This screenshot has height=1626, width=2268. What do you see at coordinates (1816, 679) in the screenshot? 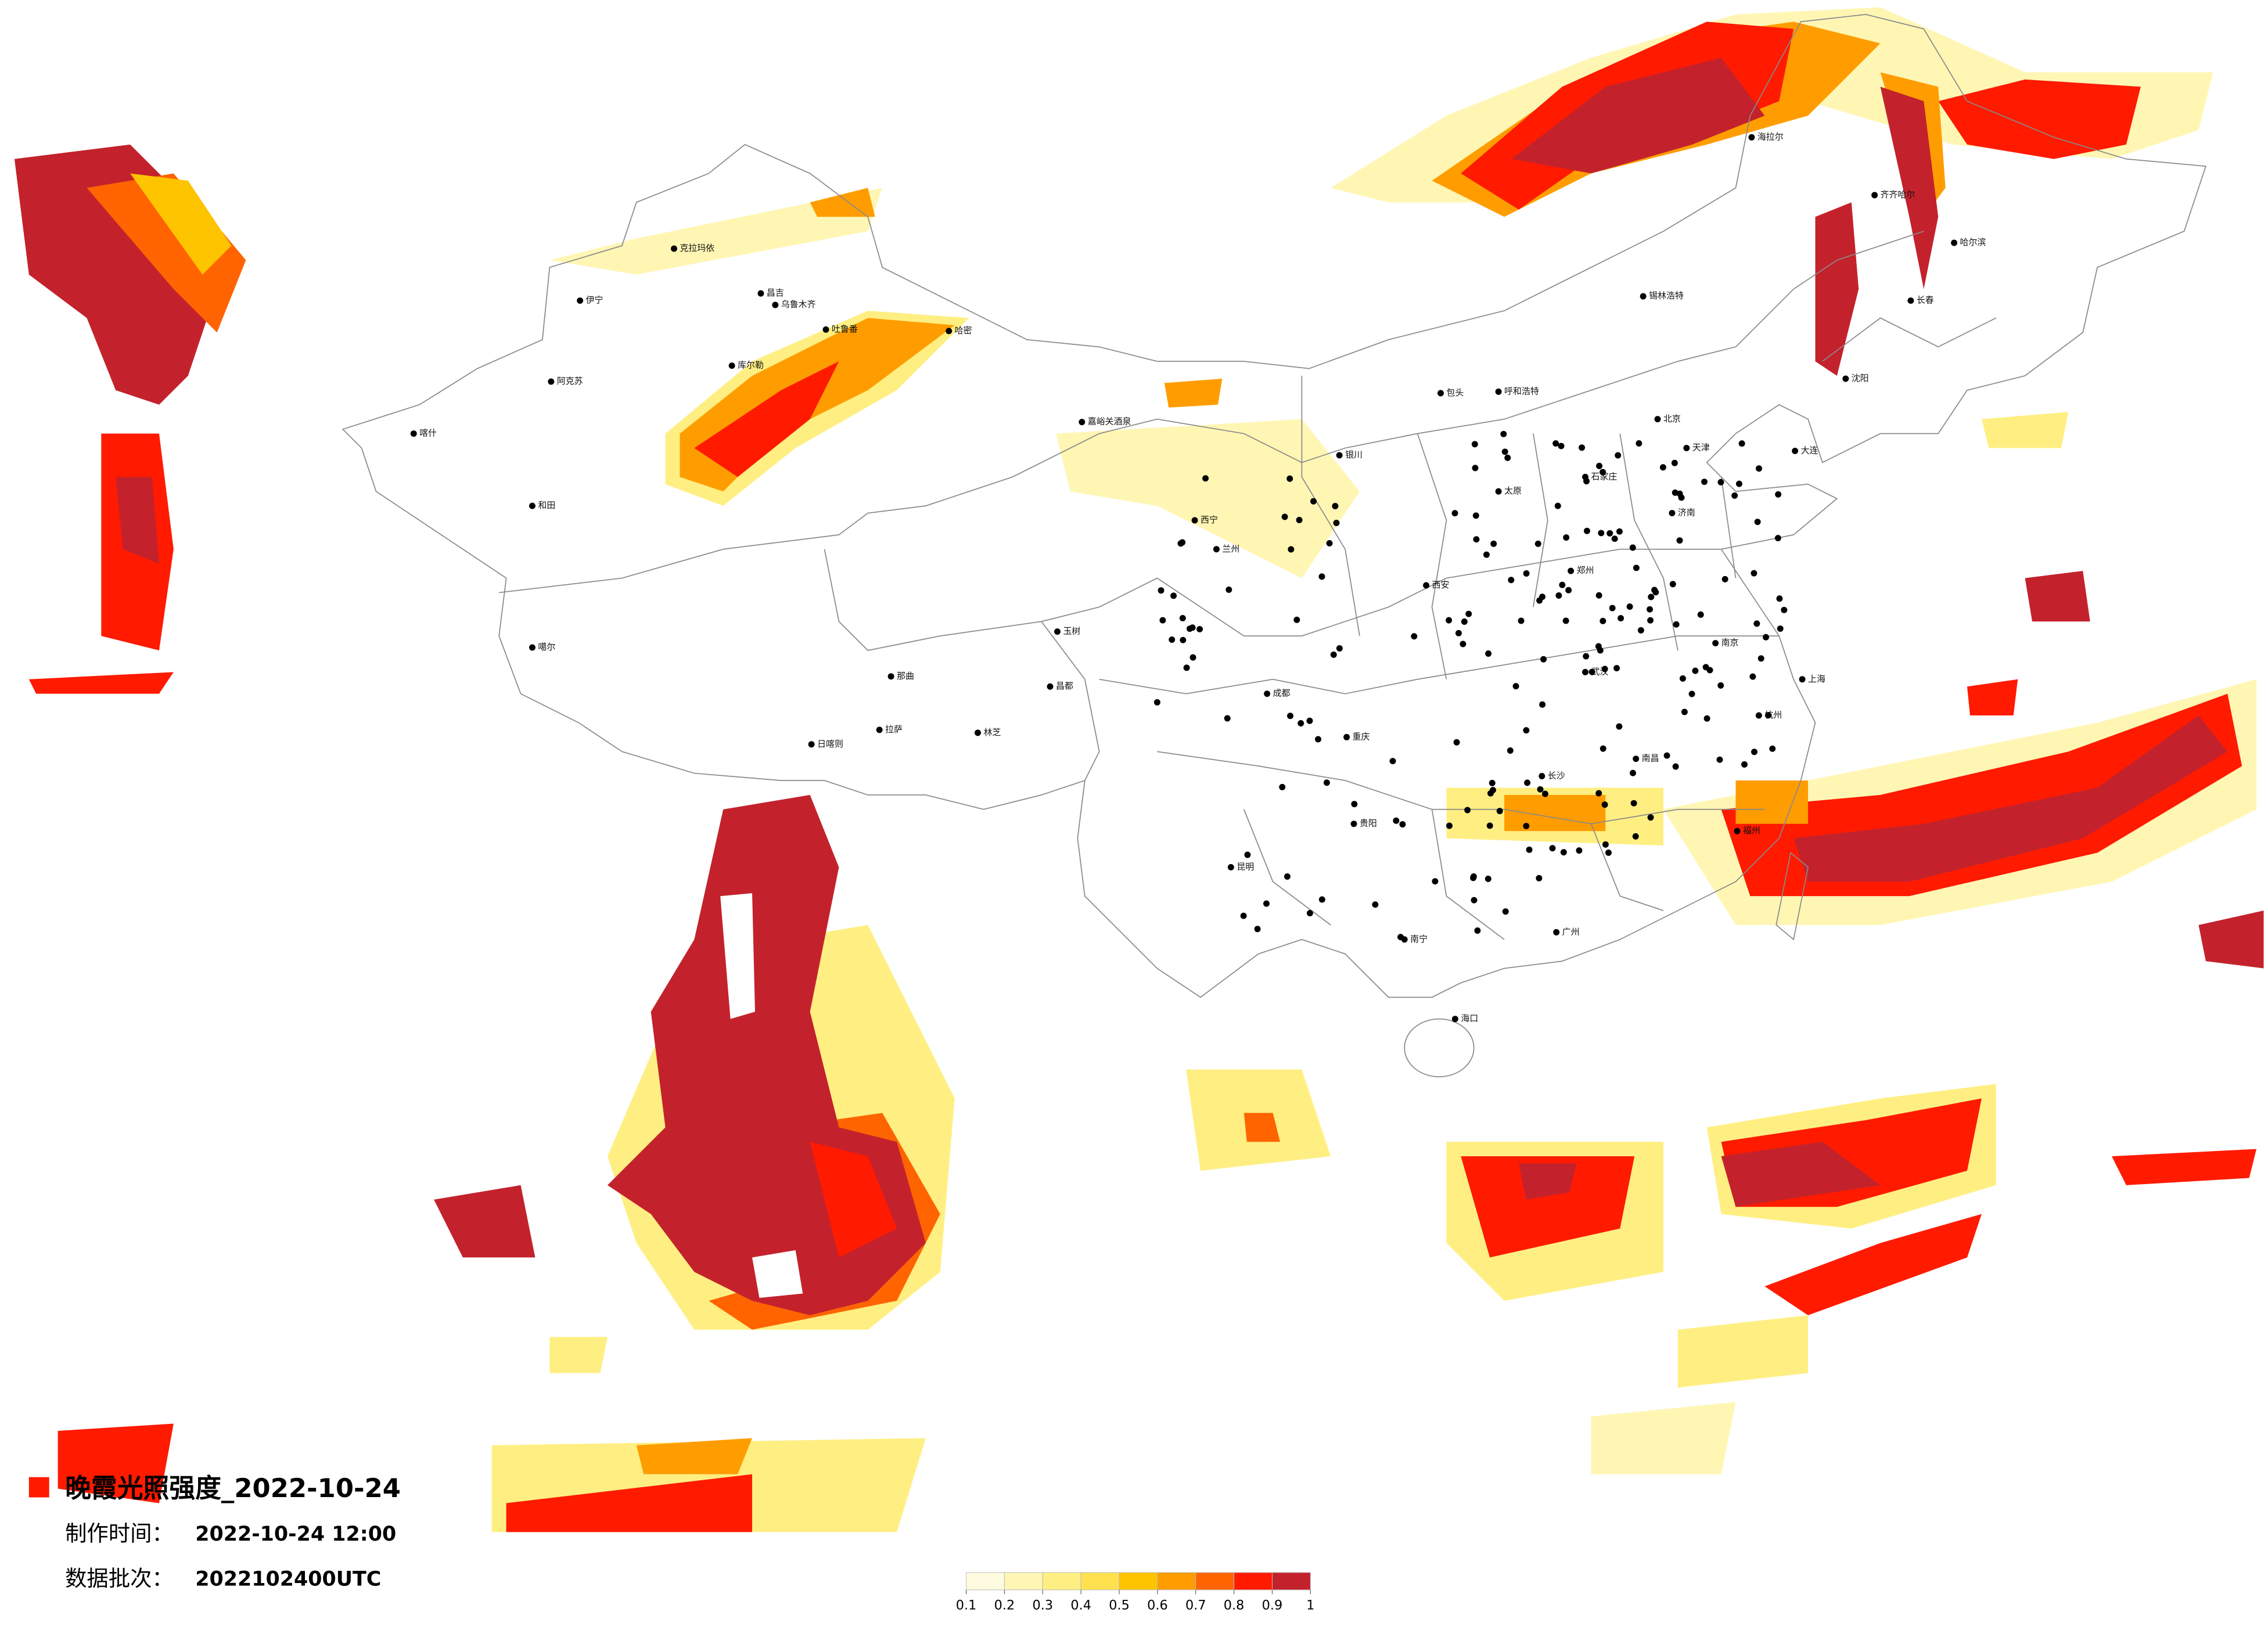
I see `city-label: 上海` at bounding box center [1816, 679].